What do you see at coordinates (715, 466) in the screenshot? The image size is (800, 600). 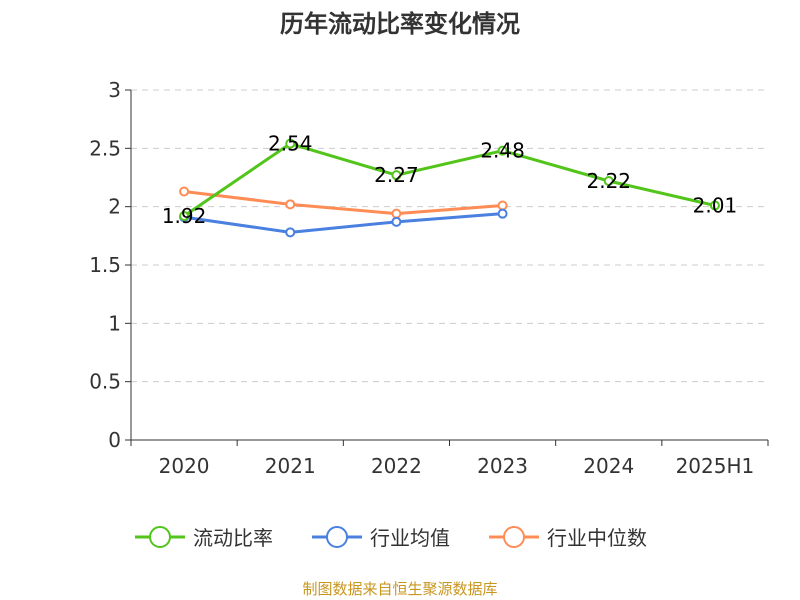 I see `x-tick-label: 2025H1` at bounding box center [715, 466].